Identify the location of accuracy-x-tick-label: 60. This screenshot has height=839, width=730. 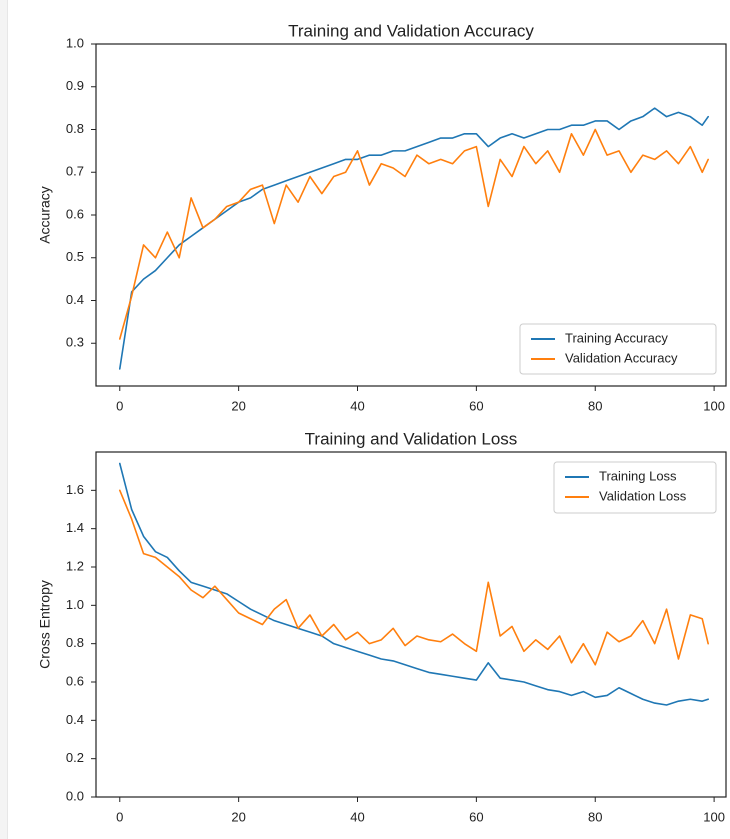
(476, 405).